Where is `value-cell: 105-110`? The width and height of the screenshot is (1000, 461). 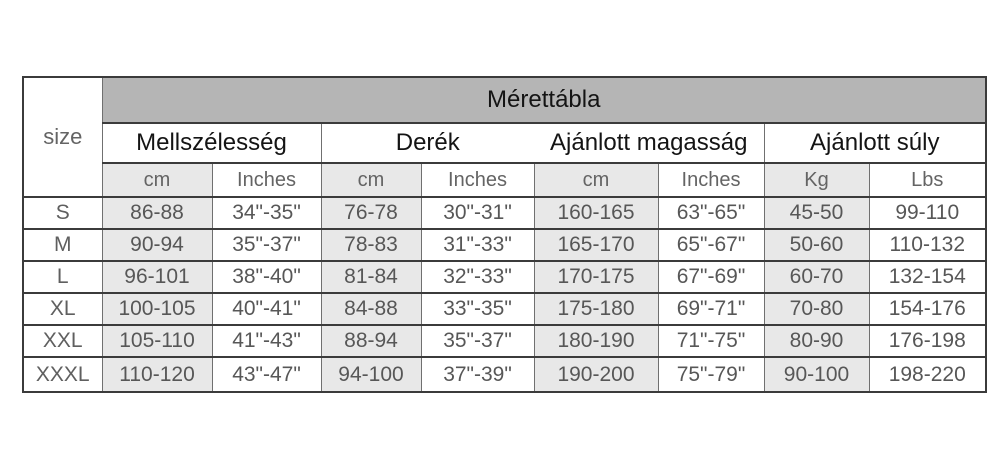
value-cell: 105-110 is located at coordinates (157, 341).